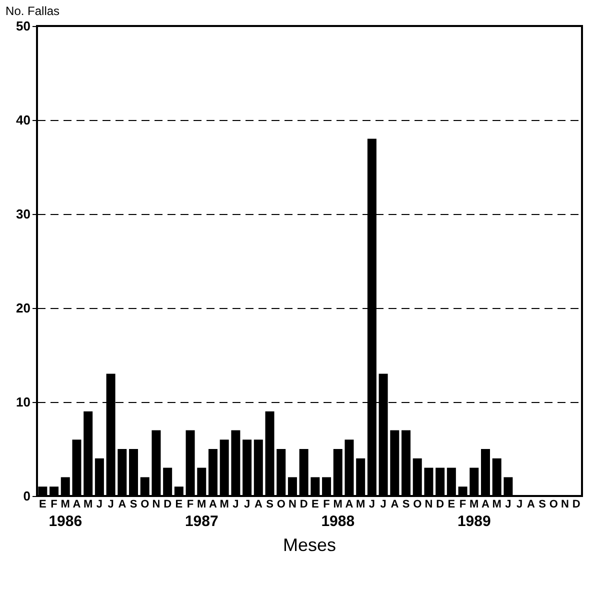  I want to click on y-tick-label: 30, so click(23, 214).